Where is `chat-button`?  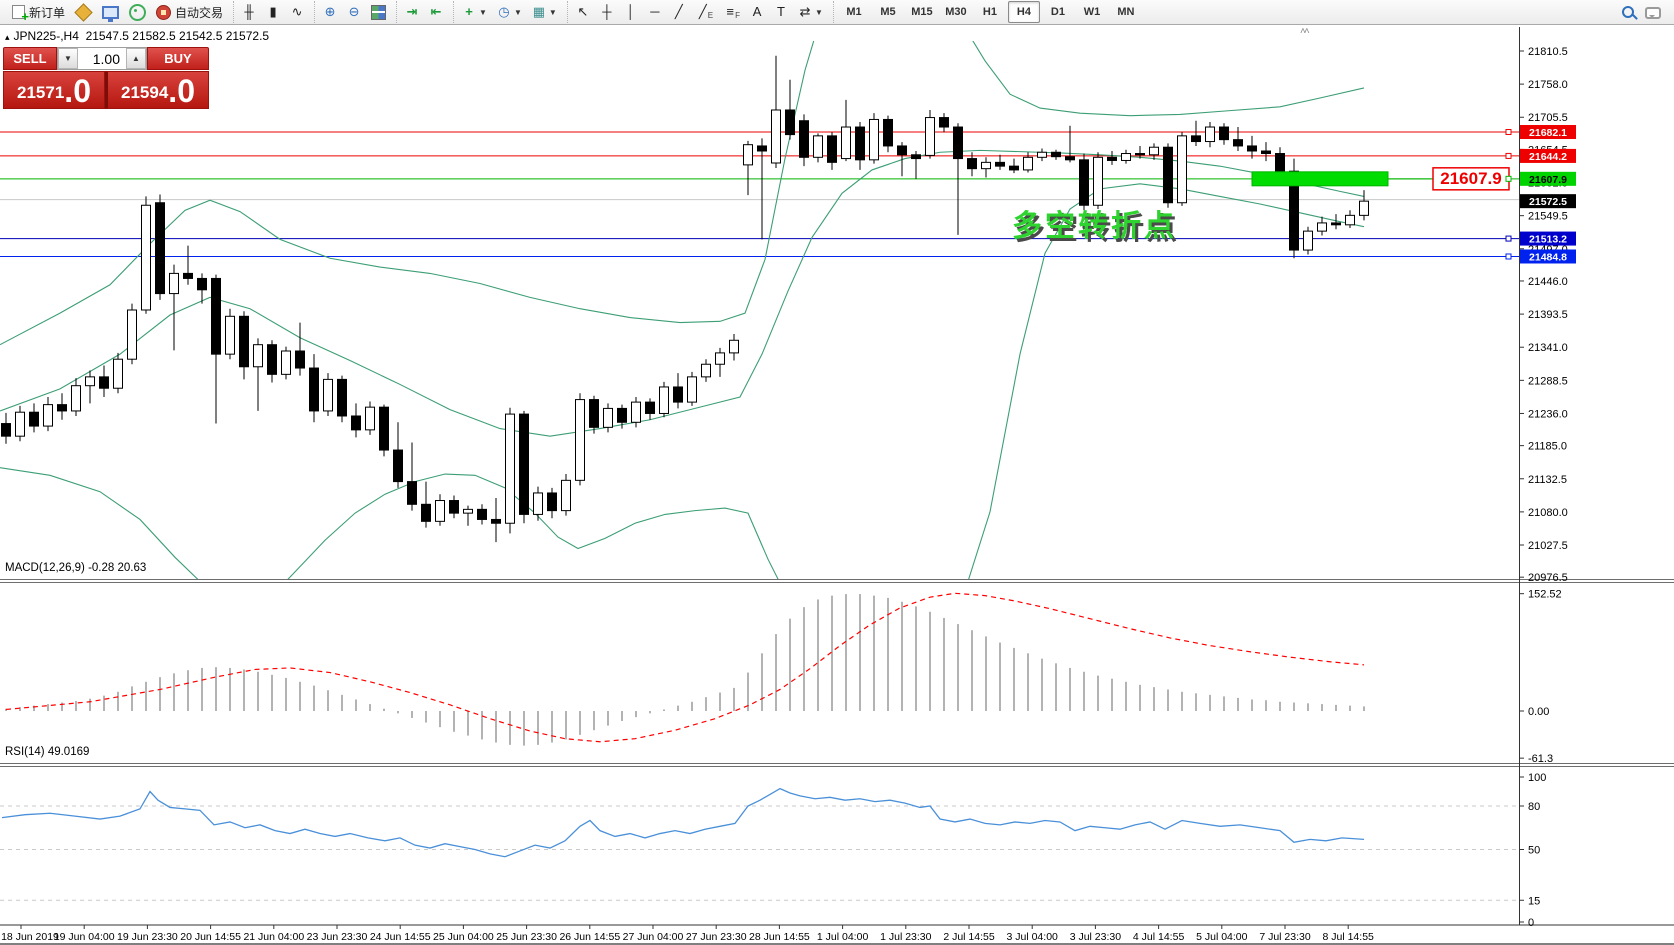 chat-button is located at coordinates (1653, 12).